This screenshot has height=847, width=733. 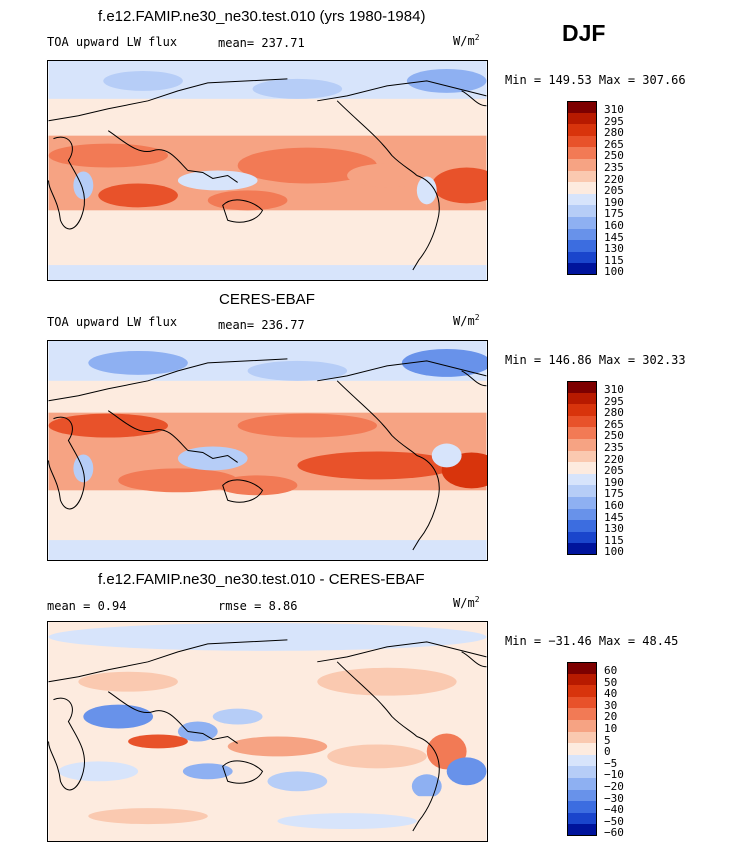 I want to click on season-label: DJF, so click(x=584, y=33).